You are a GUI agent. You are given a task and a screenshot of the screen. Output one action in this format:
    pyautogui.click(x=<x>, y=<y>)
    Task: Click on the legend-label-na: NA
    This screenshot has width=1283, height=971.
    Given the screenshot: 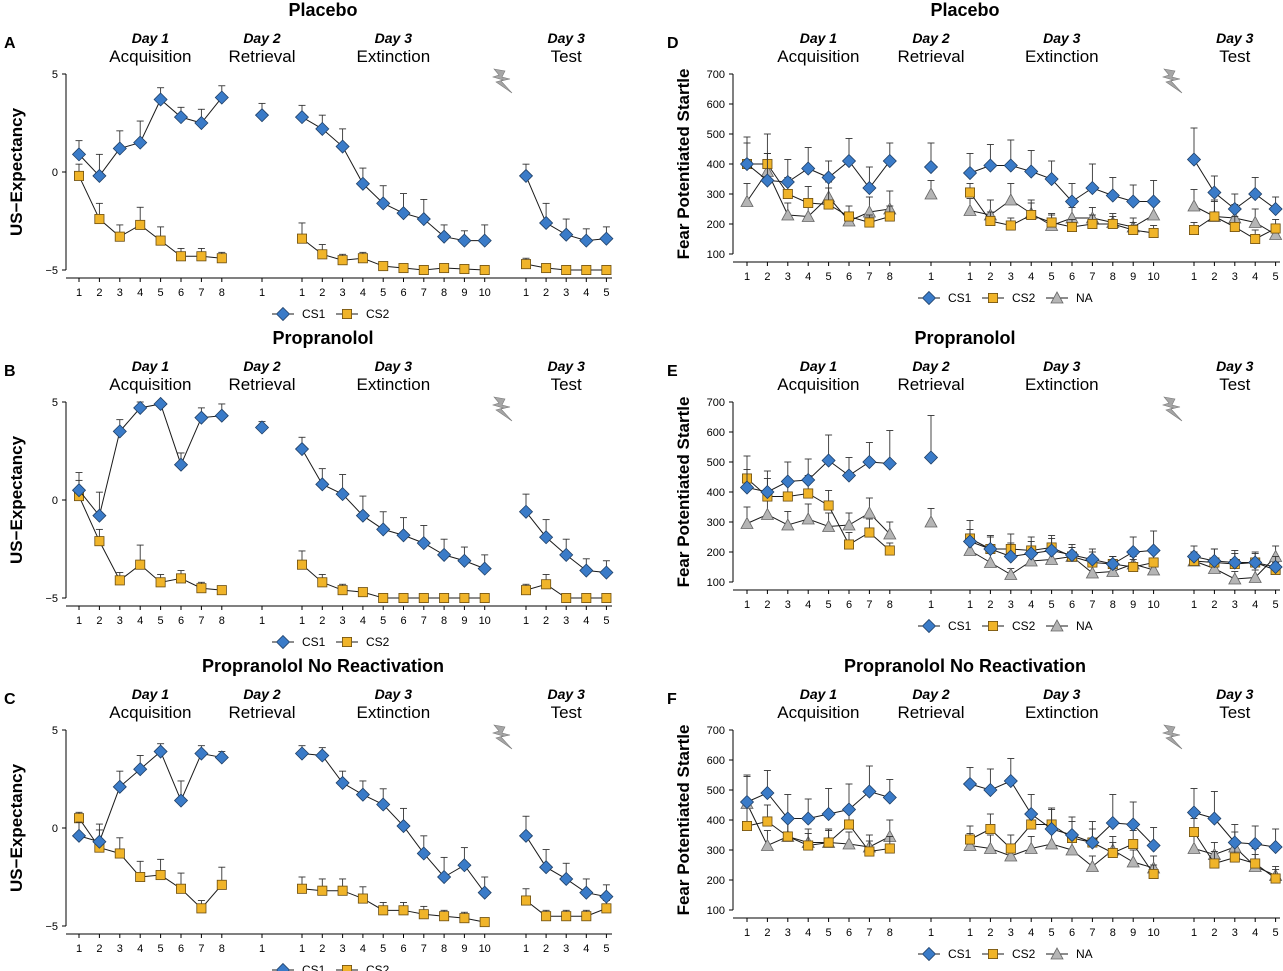 What is the action you would take?
    pyautogui.click(x=1084, y=626)
    